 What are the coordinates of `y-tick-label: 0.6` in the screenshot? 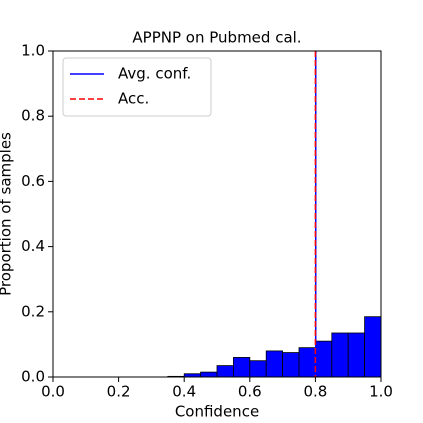 It's located at (33, 181).